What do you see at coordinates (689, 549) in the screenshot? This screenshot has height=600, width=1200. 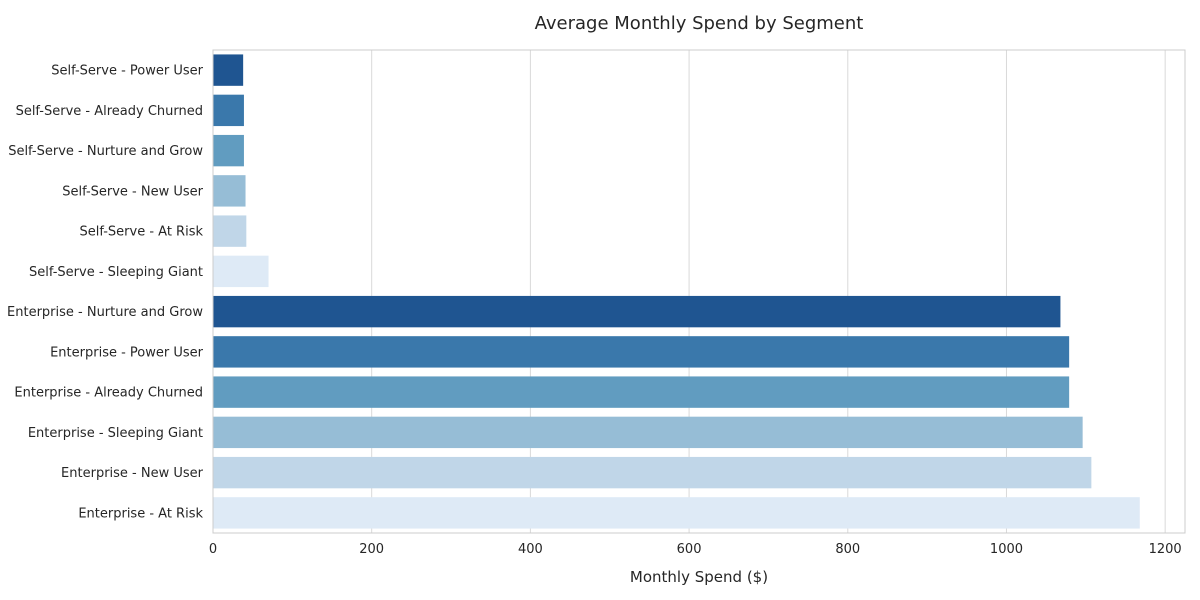 I see `x-tick-label: 600` at bounding box center [689, 549].